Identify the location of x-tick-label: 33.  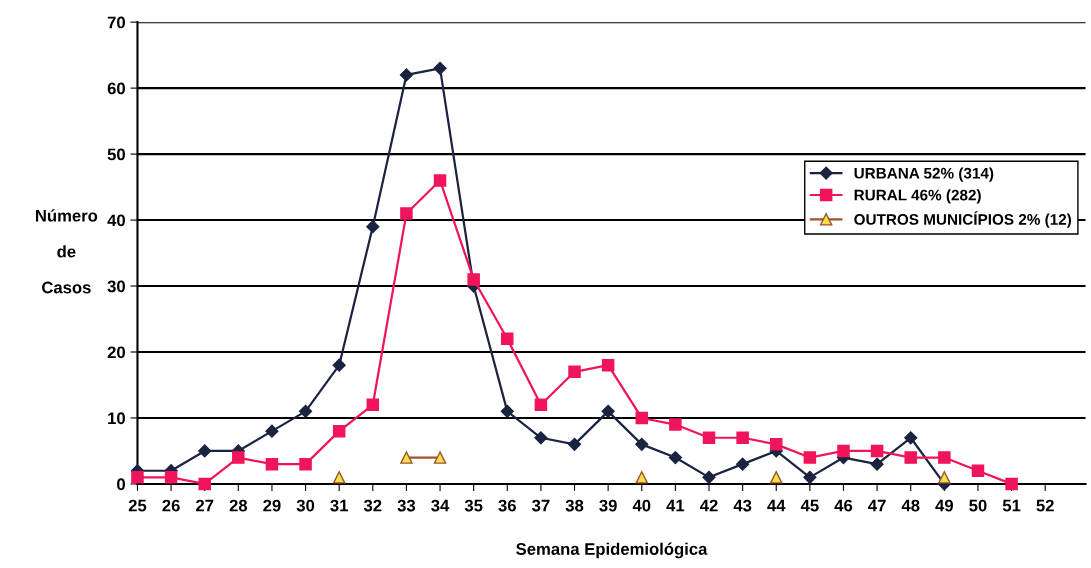
(406, 505).